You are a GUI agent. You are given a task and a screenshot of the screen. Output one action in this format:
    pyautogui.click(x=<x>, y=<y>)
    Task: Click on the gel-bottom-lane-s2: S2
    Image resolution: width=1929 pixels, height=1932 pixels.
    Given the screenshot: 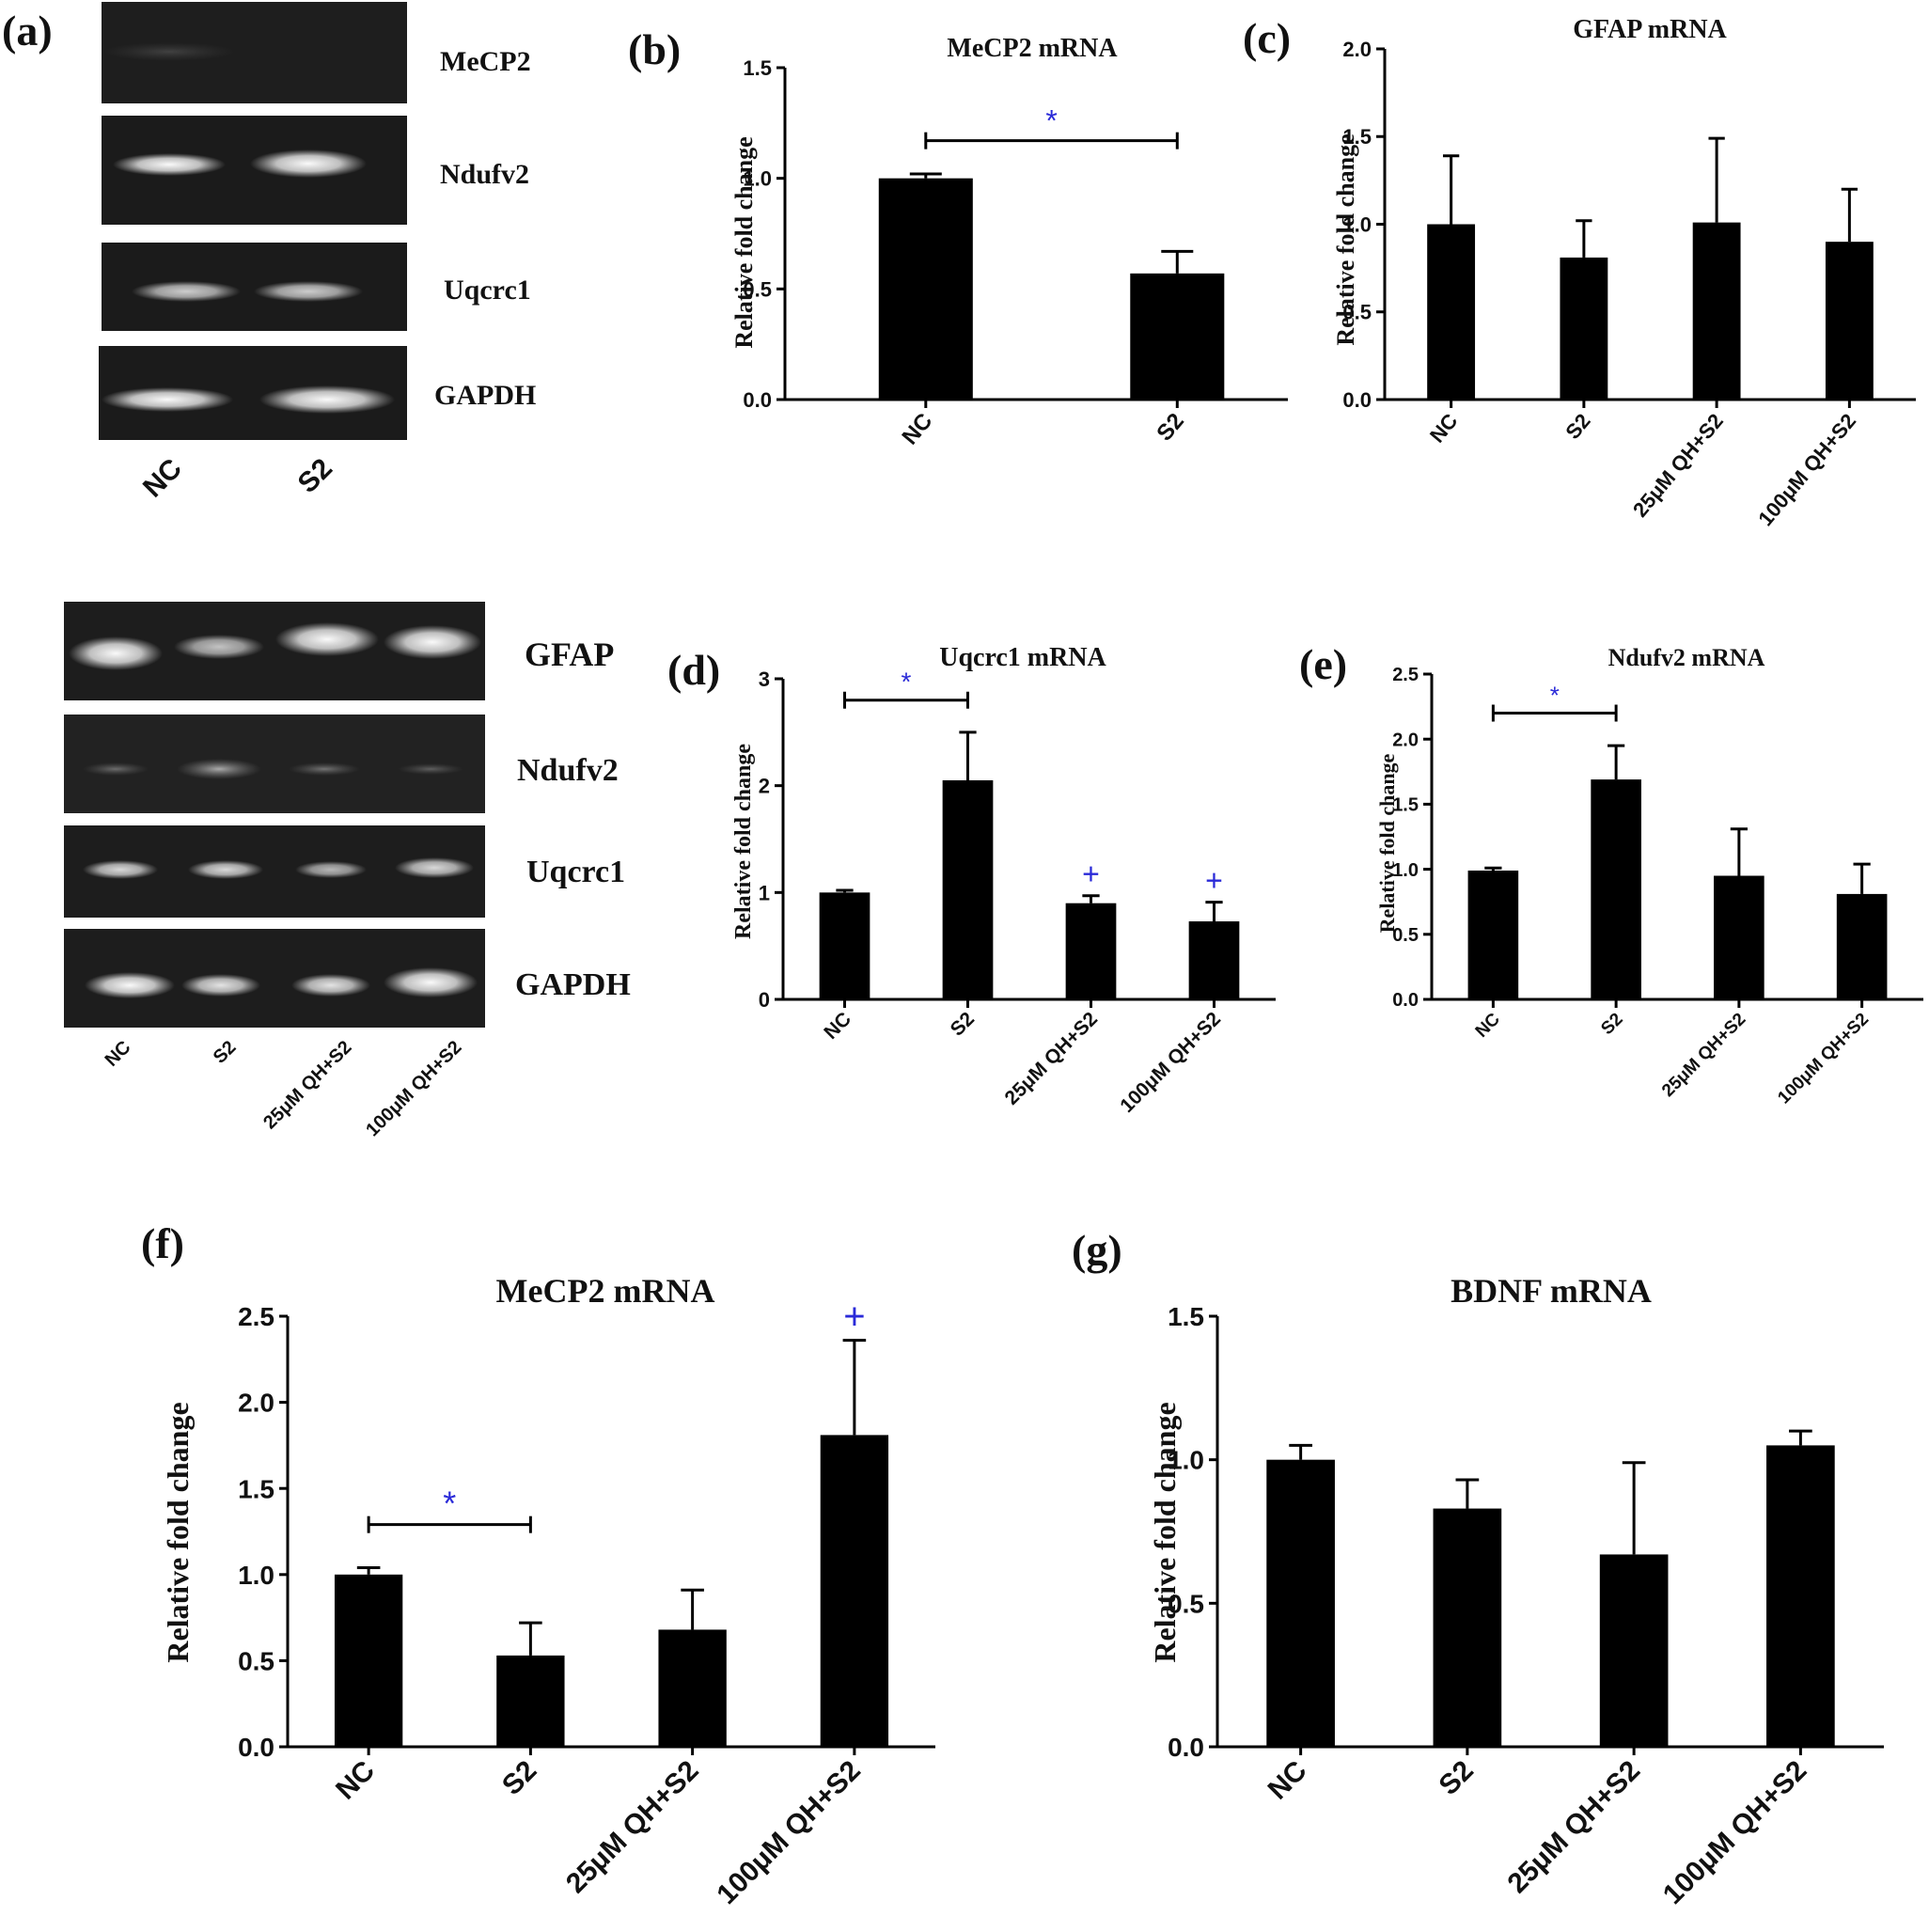 What is the action you would take?
    pyautogui.click(x=225, y=1053)
    